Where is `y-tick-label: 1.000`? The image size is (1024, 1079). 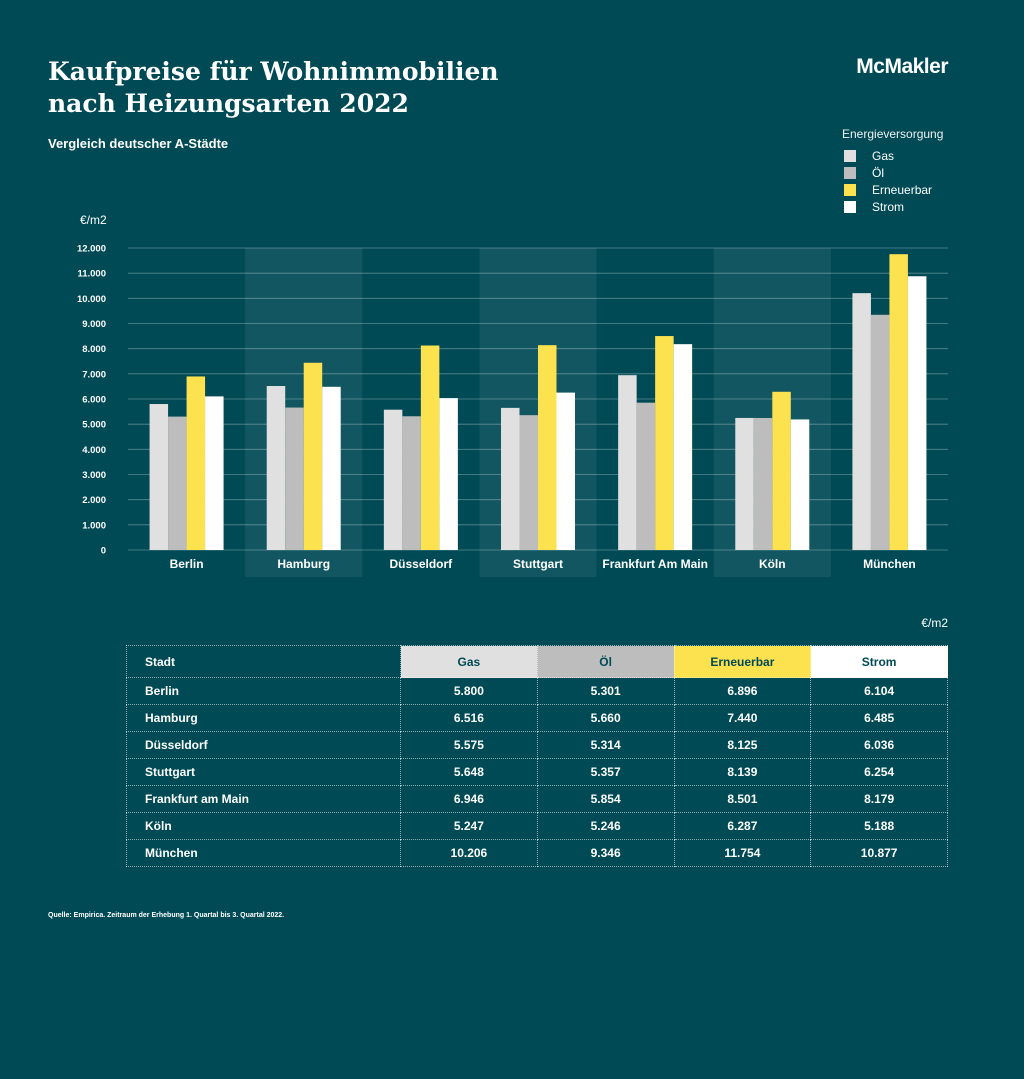 y-tick-label: 1.000 is located at coordinates (94, 525).